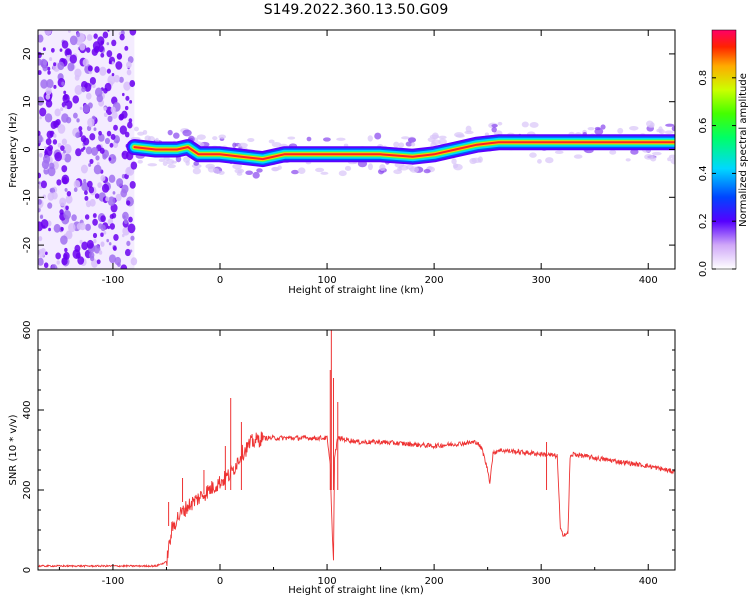 The image size is (750, 600). What do you see at coordinates (743, 150) in the screenshot?
I see `colorbar-label: Normalized spectral amplitude` at bounding box center [743, 150].